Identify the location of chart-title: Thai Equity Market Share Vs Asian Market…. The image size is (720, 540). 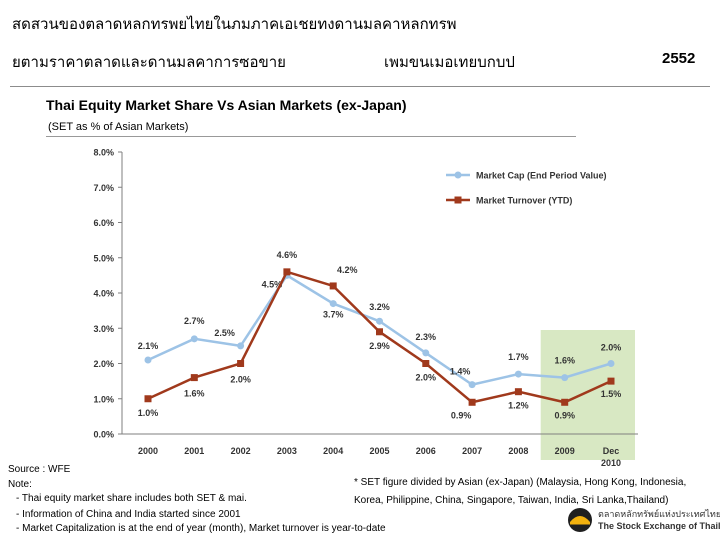
(226, 105).